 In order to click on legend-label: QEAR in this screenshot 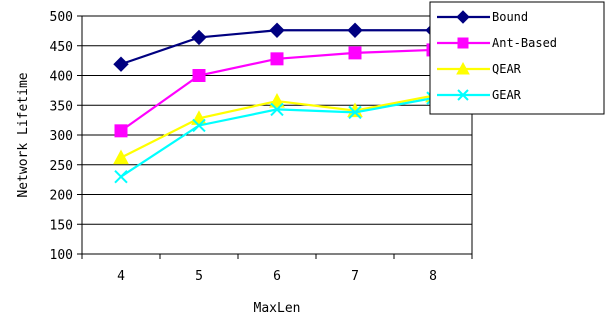, I will do `click(507, 69)`.